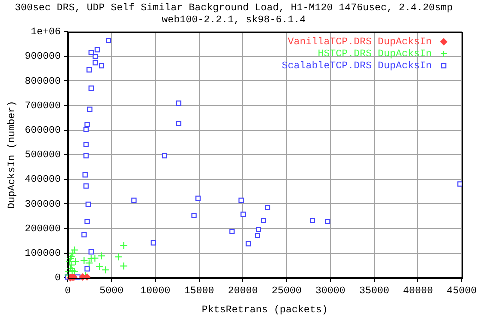 Image resolution: width=480 pixels, height=320 pixels. What do you see at coordinates (462, 292) in the screenshot?
I see `x-tick-label: 45000` at bounding box center [462, 292].